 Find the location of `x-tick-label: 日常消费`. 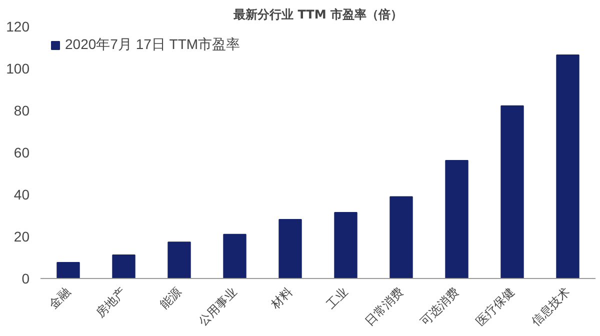

x-tick-label: 日常消费 is located at coordinates (384, 306).